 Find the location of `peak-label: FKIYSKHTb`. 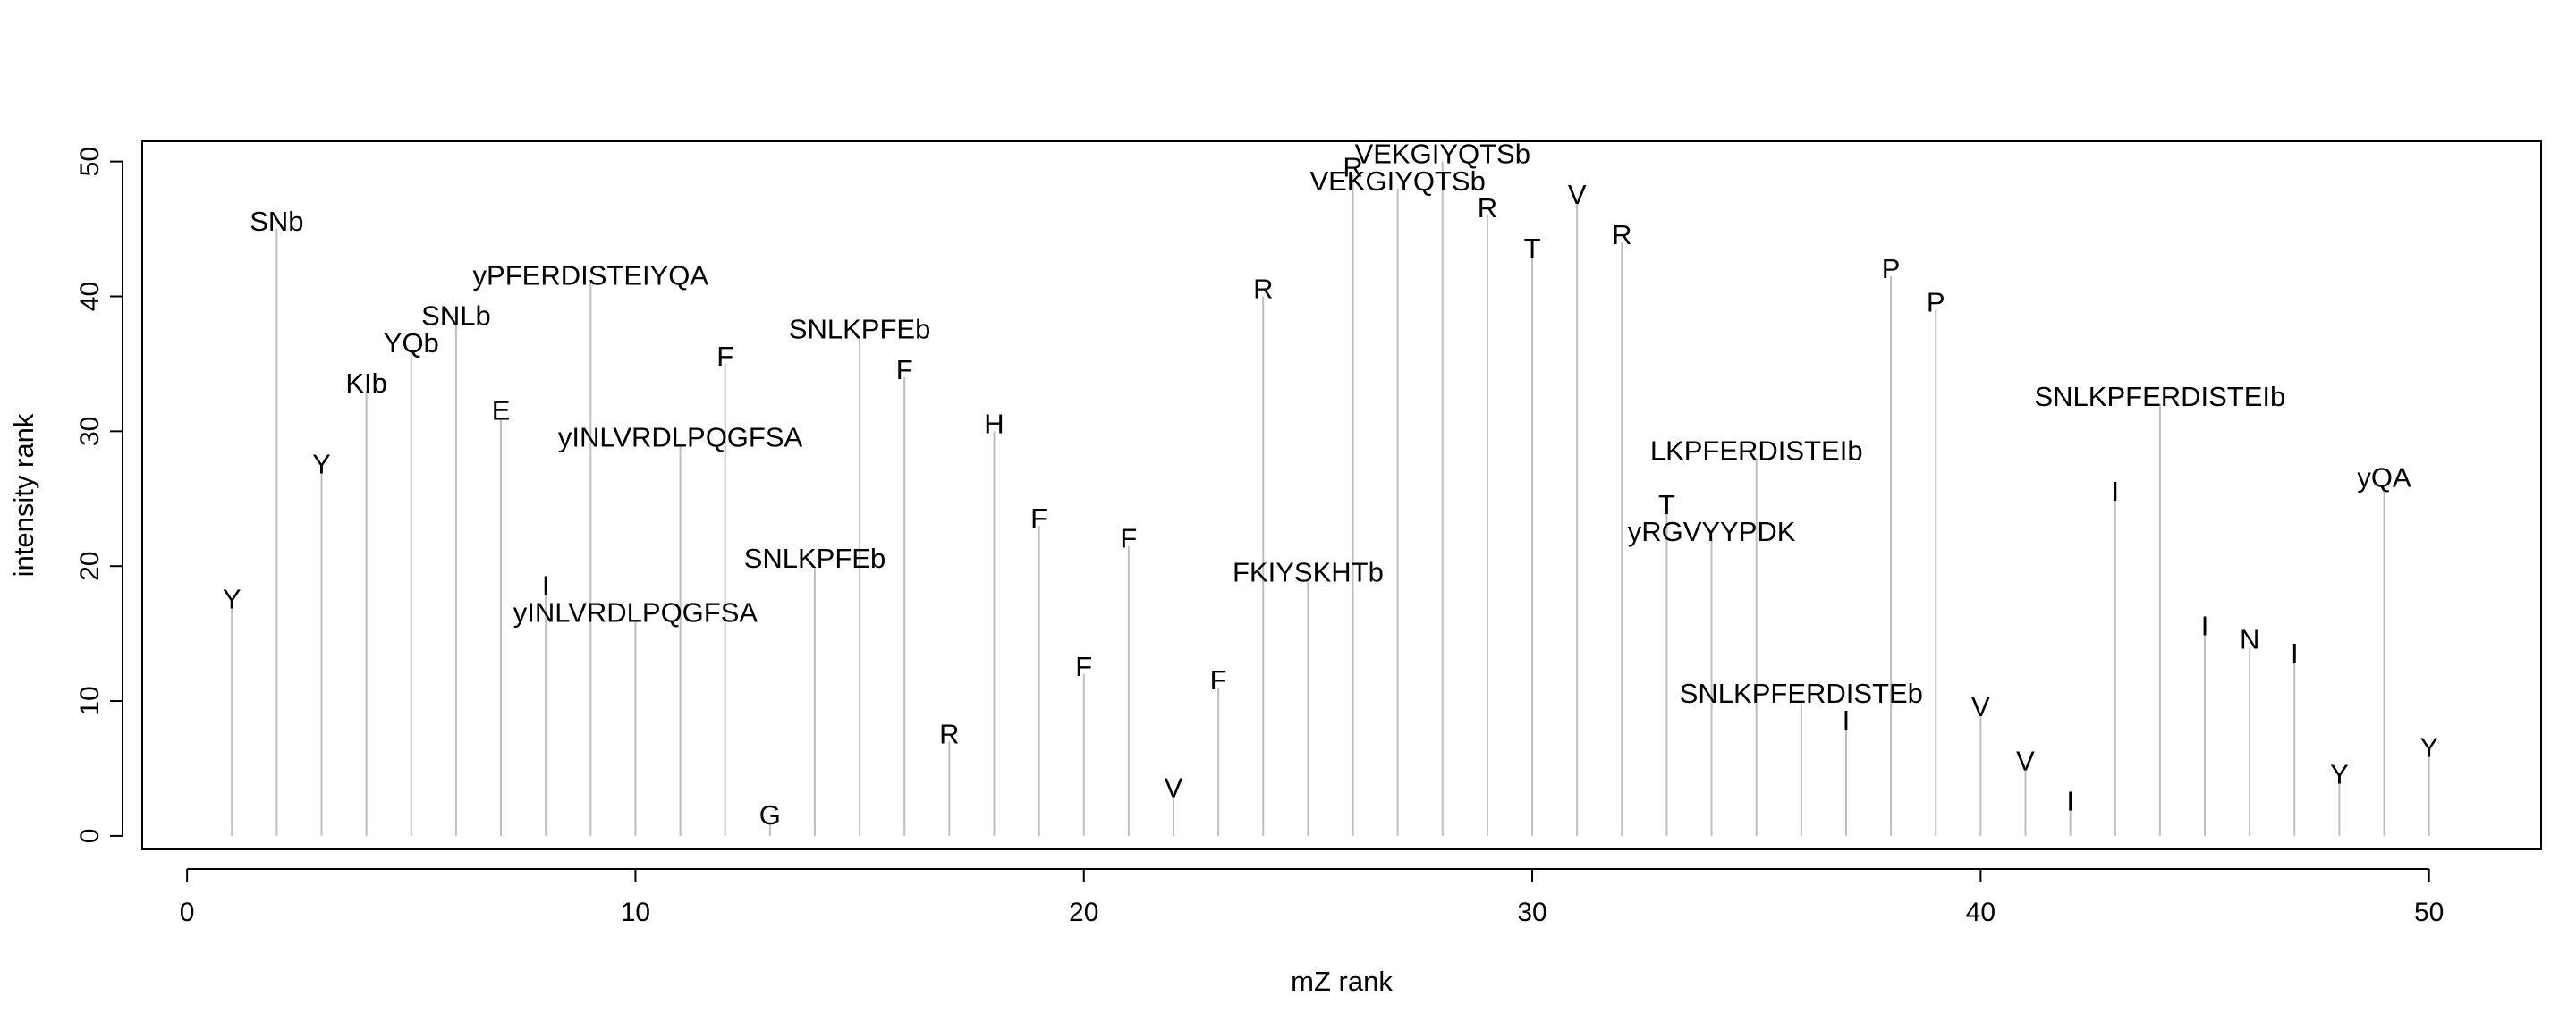

peak-label: FKIYSKHTb is located at coordinates (1308, 571).